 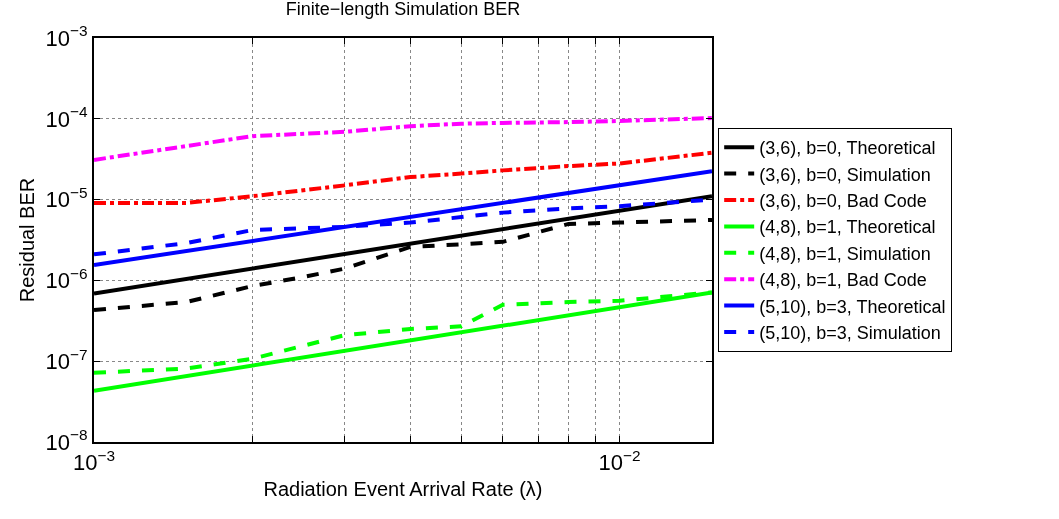 What do you see at coordinates (66, 198) in the screenshot?
I see `y-tick-label: 10$^{−5}$` at bounding box center [66, 198].